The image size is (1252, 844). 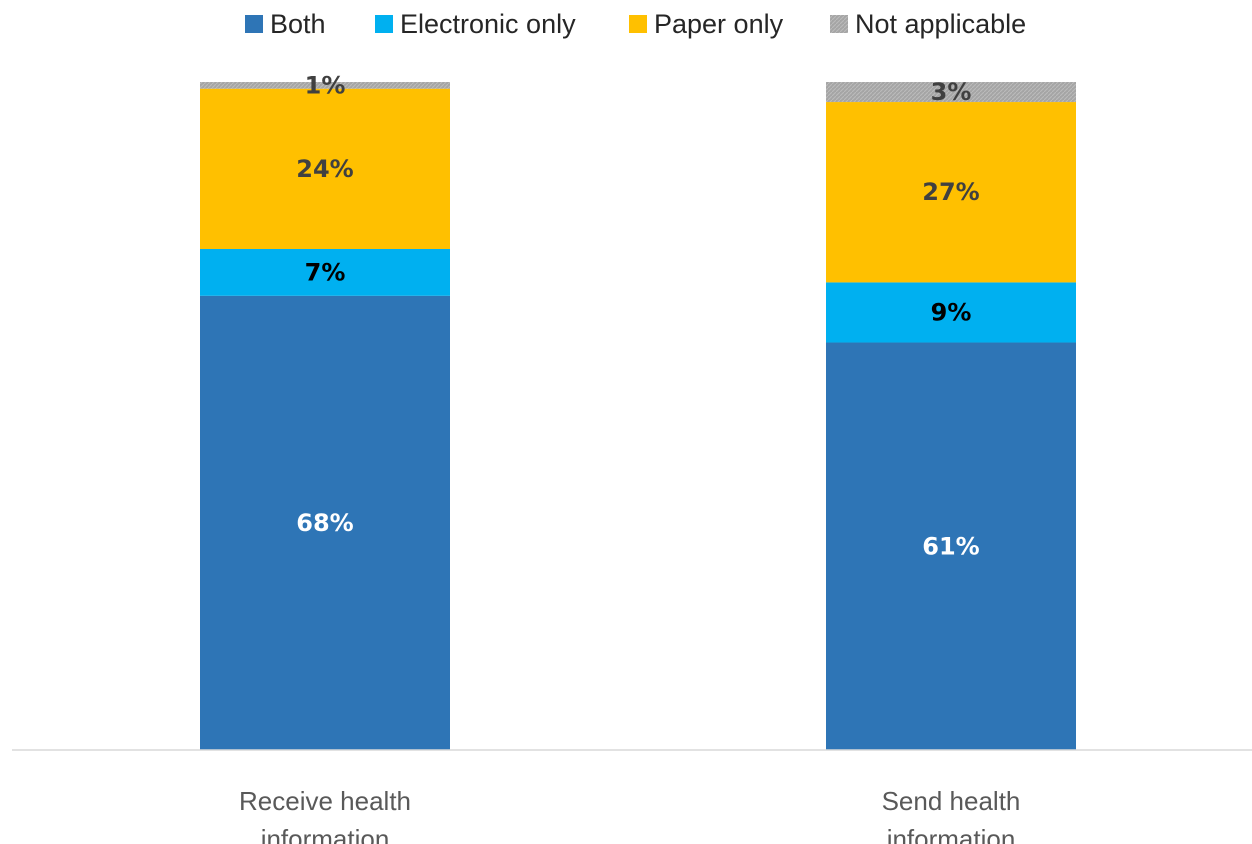 I want to click on legend-swatch-electronic-only, so click(x=384, y=24).